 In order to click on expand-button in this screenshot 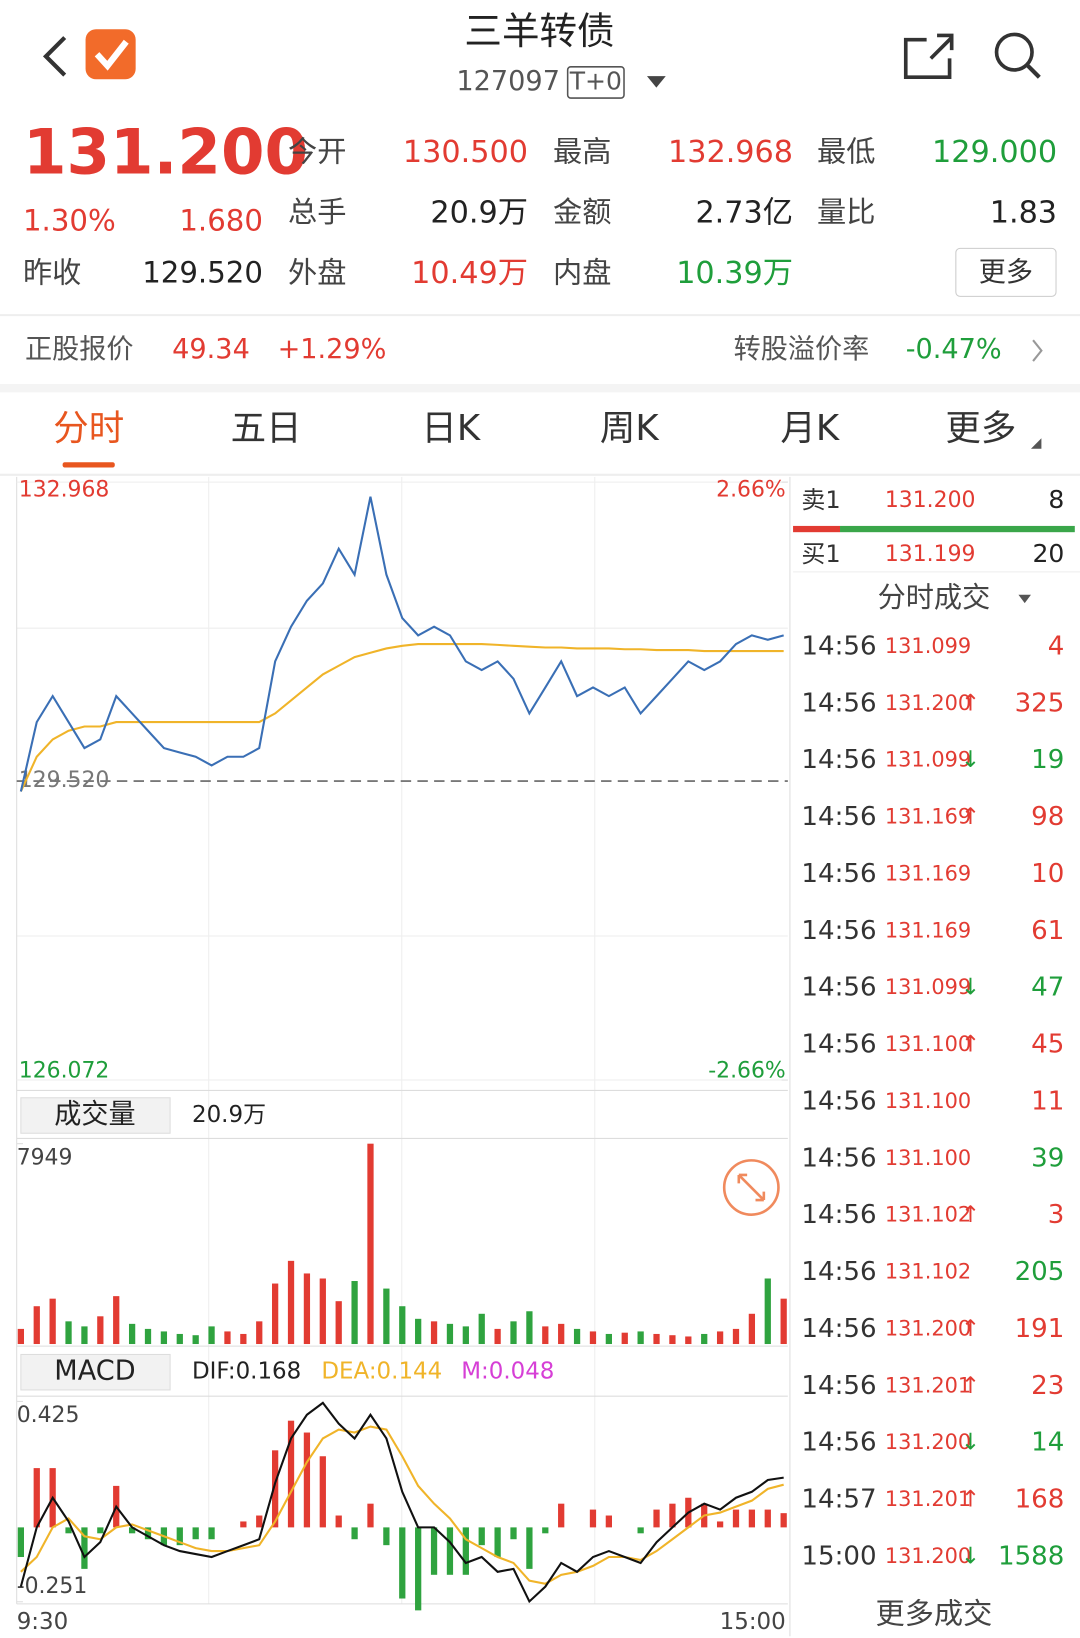, I will do `click(751, 1187)`.